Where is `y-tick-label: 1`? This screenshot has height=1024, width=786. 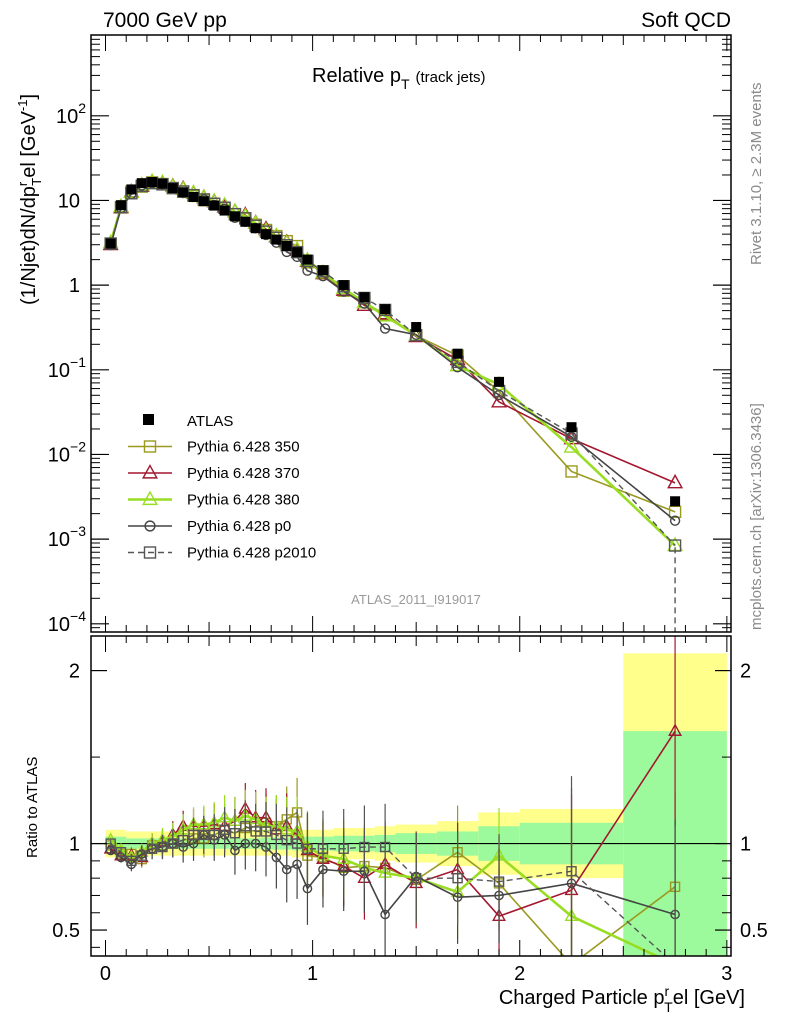 y-tick-label: 1 is located at coordinates (74, 286).